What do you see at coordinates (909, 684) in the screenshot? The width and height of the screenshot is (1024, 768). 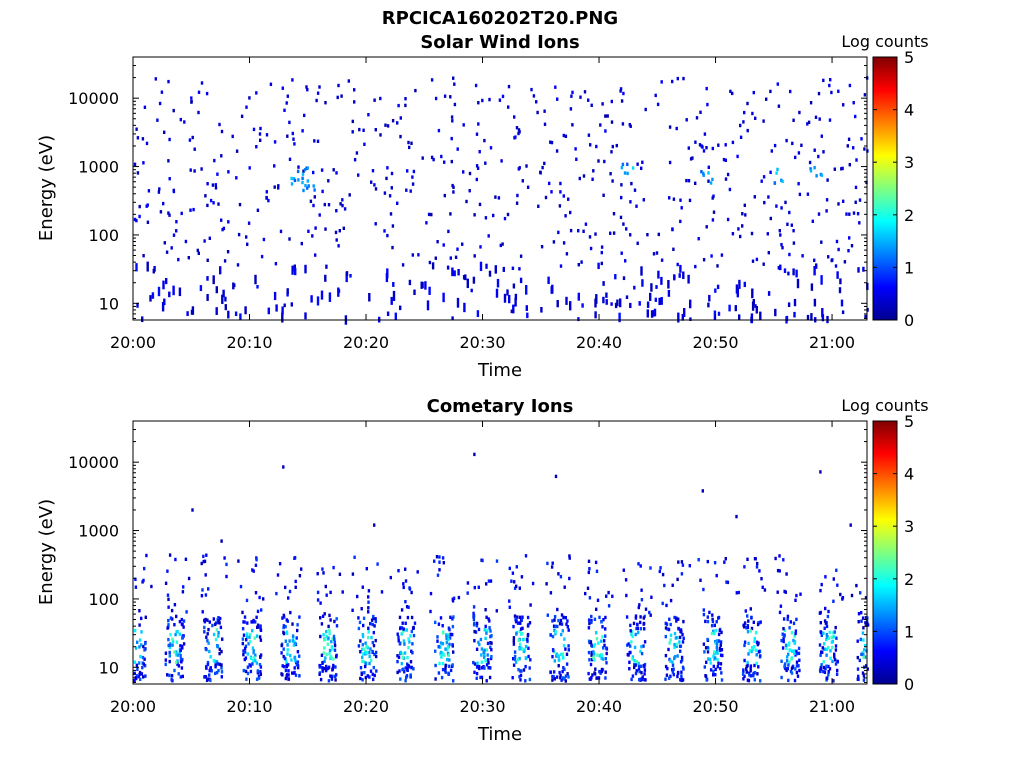 I see `colorbar-tick-label: 0` at bounding box center [909, 684].